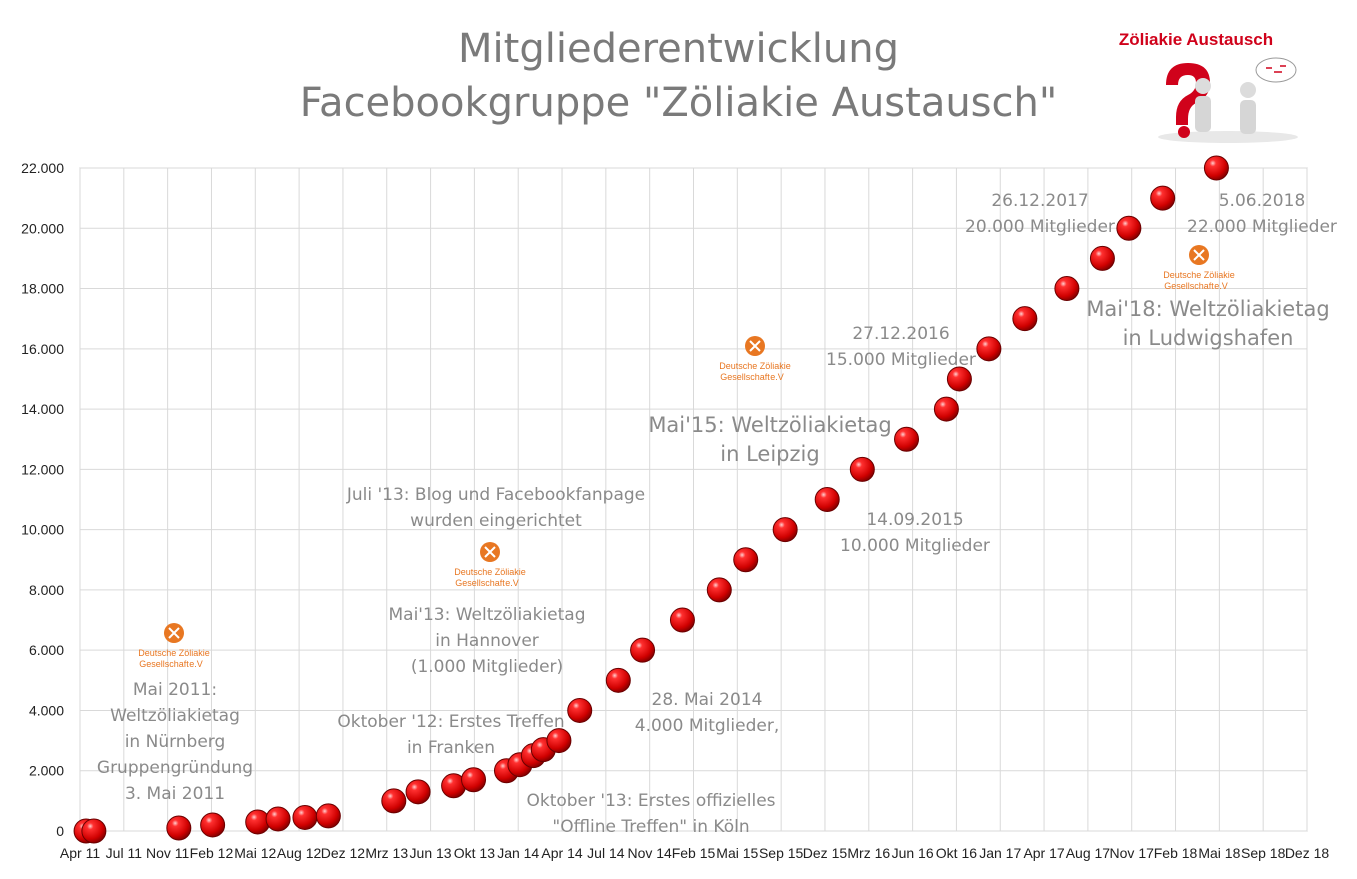 This screenshot has height=879, width=1357. I want to click on x-tick-label: Okt 13, so click(474, 853).